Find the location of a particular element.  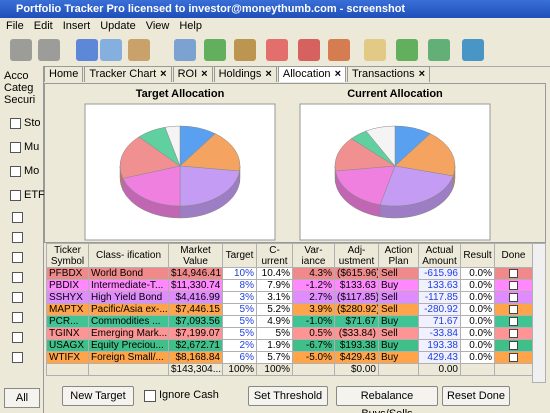

column-header: Done is located at coordinates (513, 255).